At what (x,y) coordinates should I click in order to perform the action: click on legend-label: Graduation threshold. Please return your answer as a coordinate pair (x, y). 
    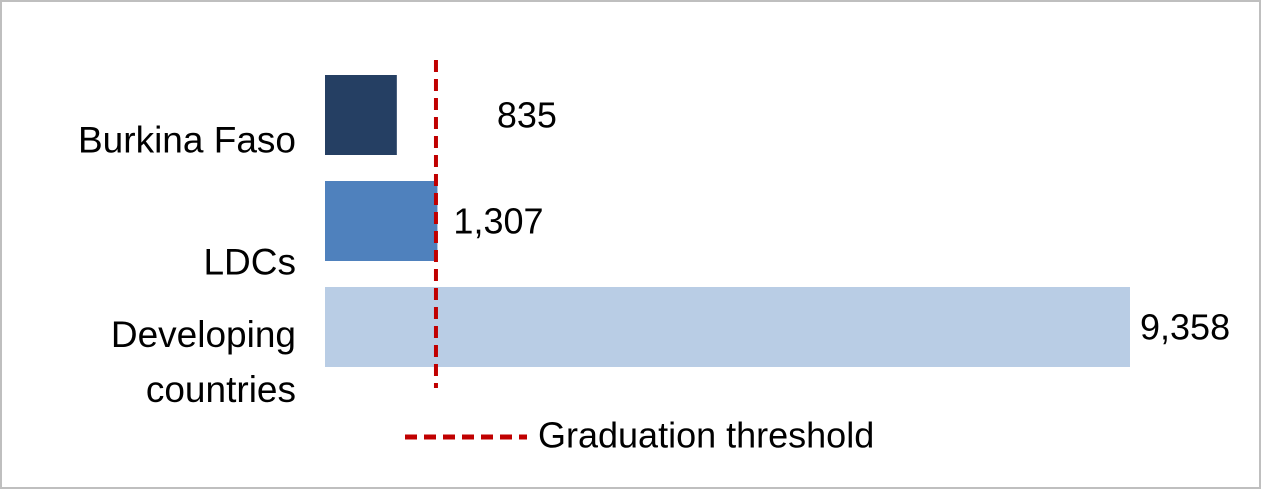
    Looking at the image, I should click on (706, 435).